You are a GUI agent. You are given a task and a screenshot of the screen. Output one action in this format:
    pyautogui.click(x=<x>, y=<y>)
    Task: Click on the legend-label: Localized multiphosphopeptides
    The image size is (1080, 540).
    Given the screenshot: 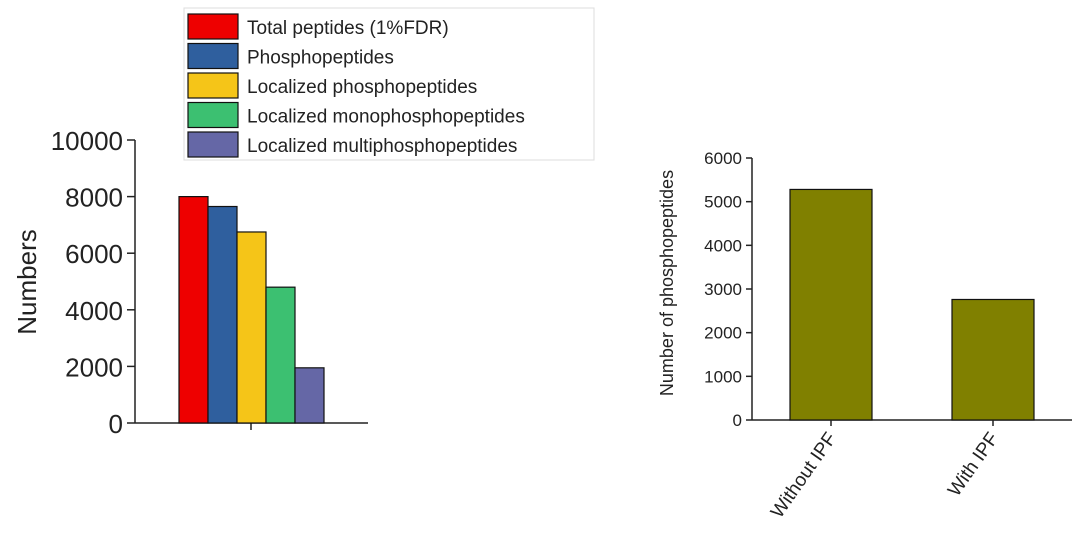 What is the action you would take?
    pyautogui.click(x=382, y=146)
    